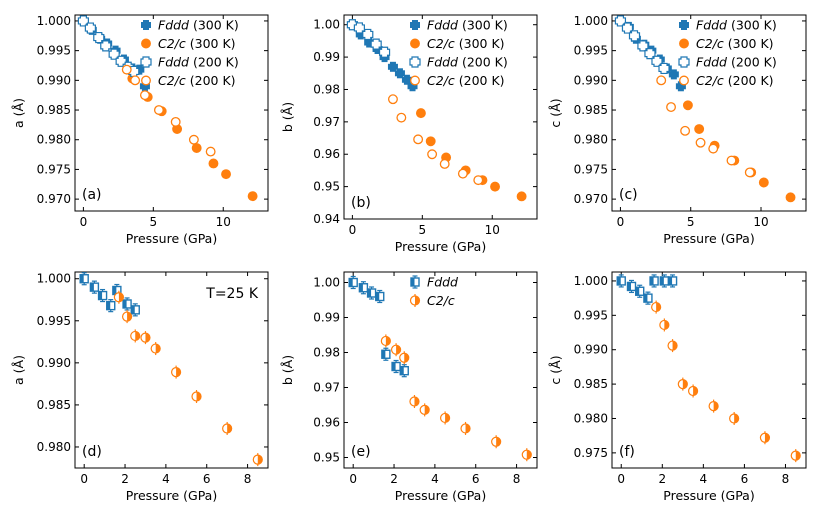 The height and width of the screenshot is (520, 831). I want to click on y-tick-label: 0.975, so click(591, 453).